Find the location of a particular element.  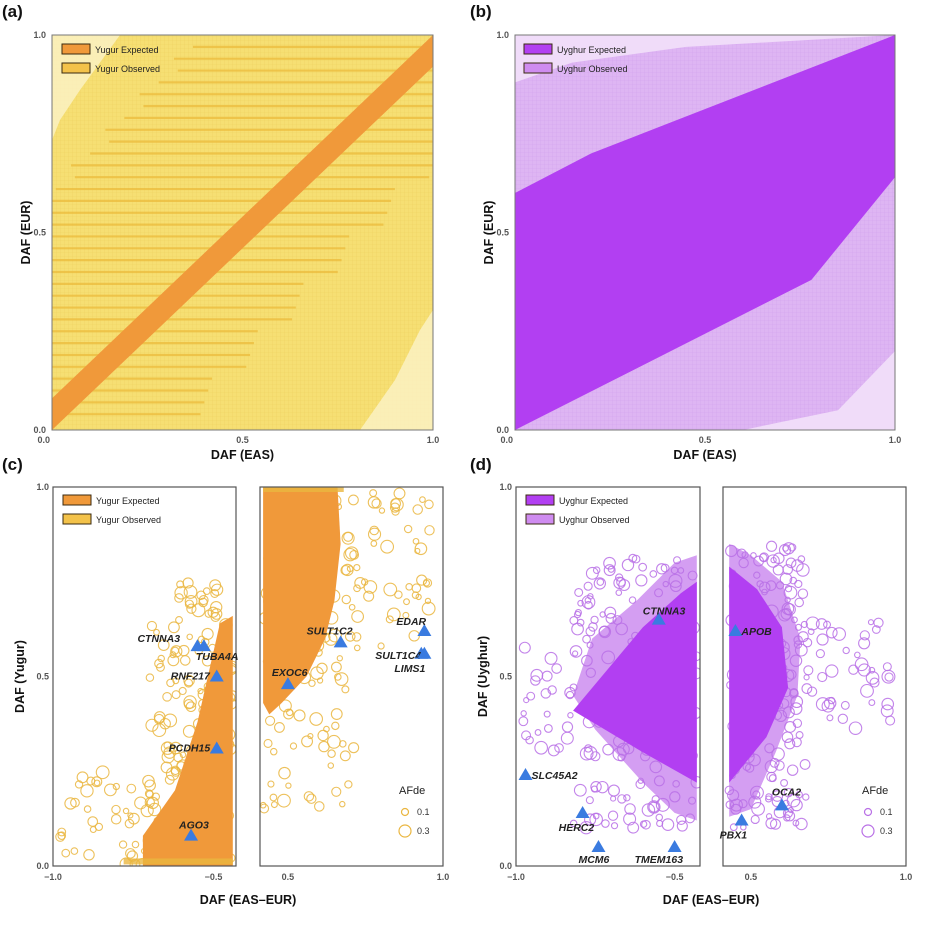

size-legend-label-small: 0.1 is located at coordinates (886, 812).